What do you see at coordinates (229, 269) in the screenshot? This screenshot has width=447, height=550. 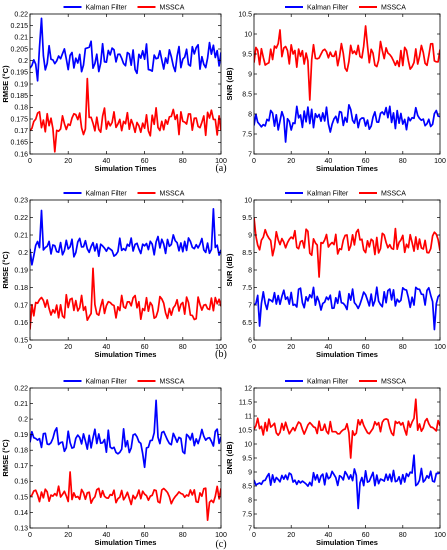 I see `y-axis-label: SNR (dB)` at bounding box center [229, 269].